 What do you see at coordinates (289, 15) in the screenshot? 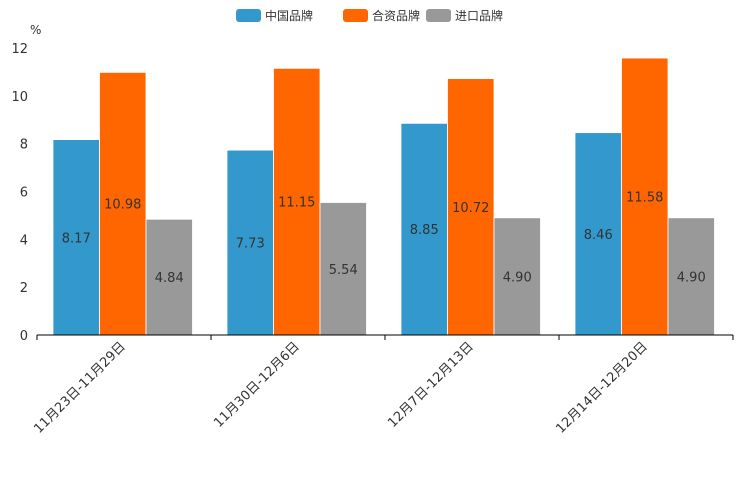
I see `legend-label: 中国品牌` at bounding box center [289, 15].